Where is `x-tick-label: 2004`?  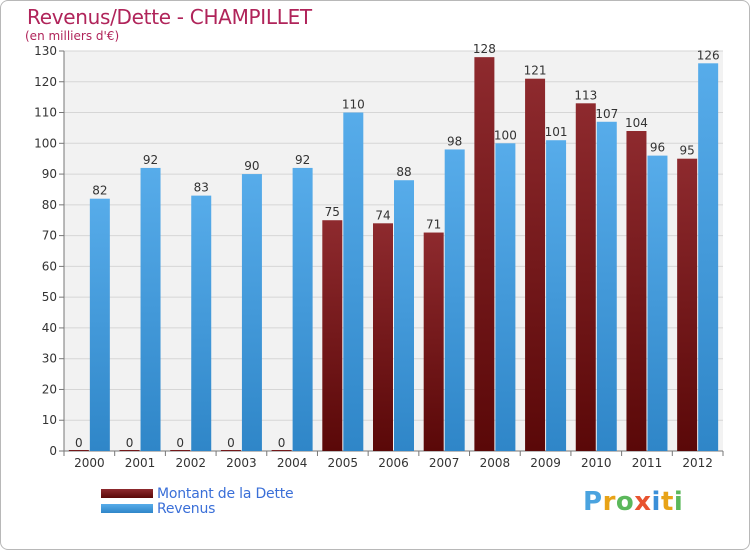 x-tick-label: 2004 is located at coordinates (292, 463).